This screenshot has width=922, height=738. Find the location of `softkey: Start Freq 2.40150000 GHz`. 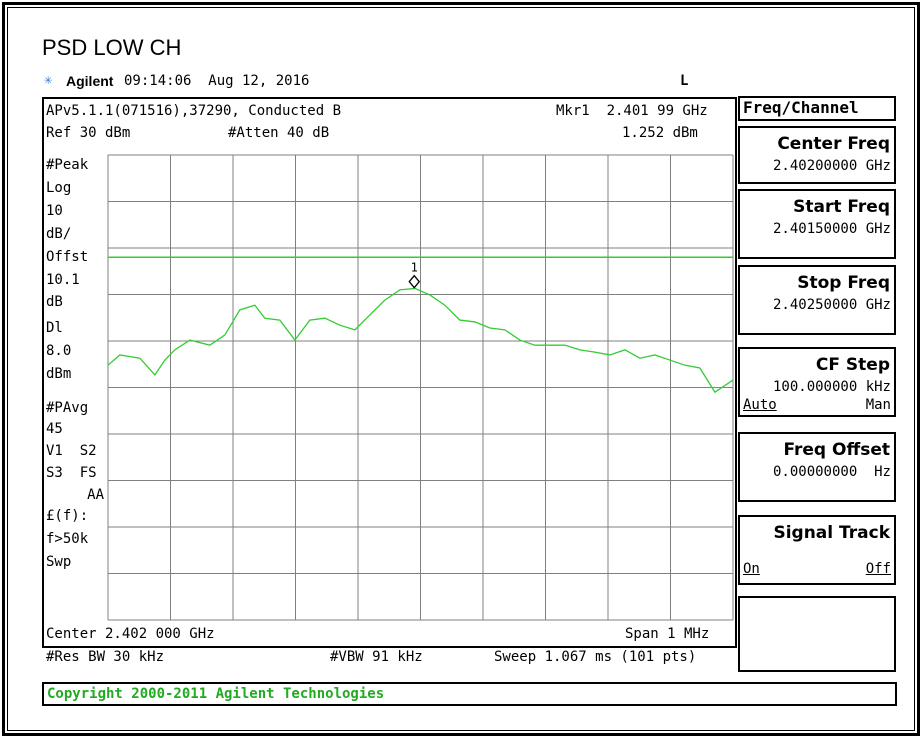

softkey: Start Freq 2.40150000 GHz is located at coordinates (817, 224).